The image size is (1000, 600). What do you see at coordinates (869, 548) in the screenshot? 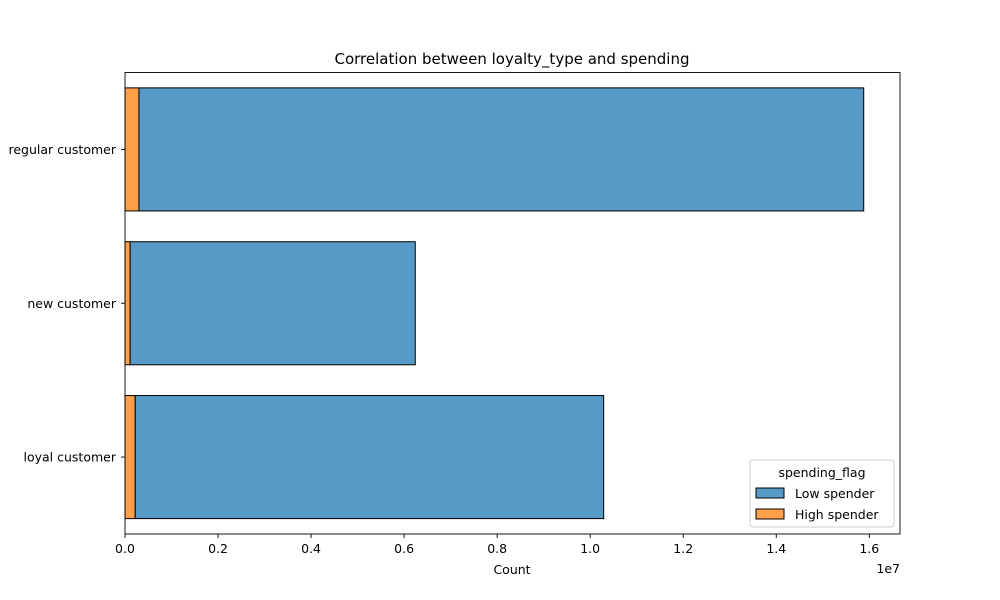
I see `x-tick-label: 1.6` at bounding box center [869, 548].